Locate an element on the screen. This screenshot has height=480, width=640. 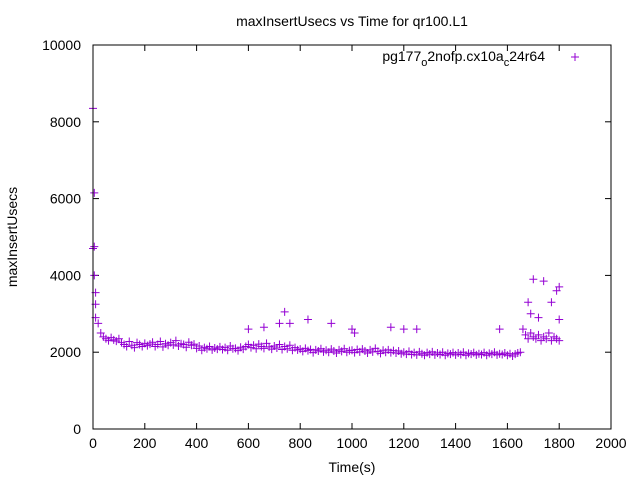
legend-marker-plus-icon is located at coordinates (575, 57).